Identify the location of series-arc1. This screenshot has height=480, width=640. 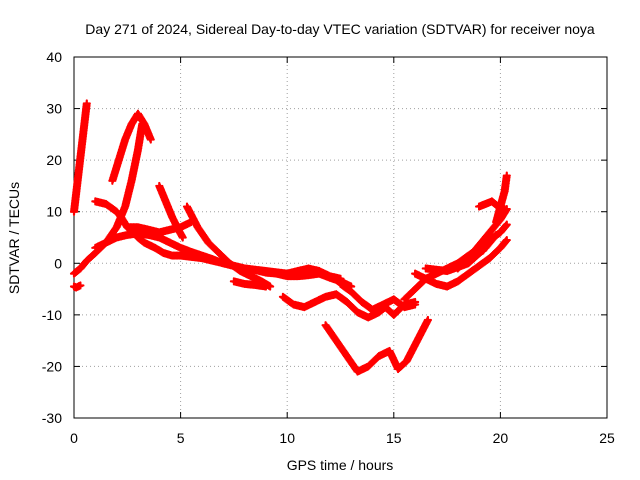
(80, 157).